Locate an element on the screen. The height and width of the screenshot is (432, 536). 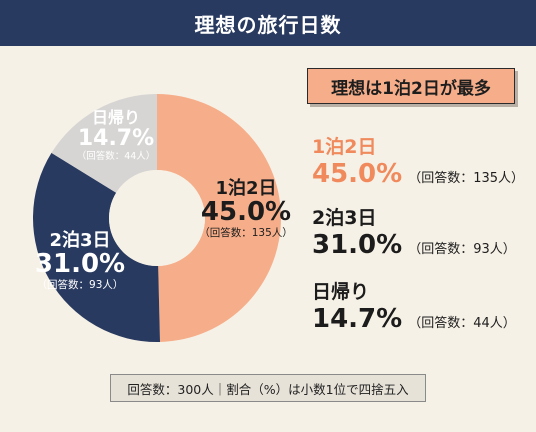
footer-note-text: 回答数：300人｜割合（%）は小数1位で四捨五入 is located at coordinates (268, 389).